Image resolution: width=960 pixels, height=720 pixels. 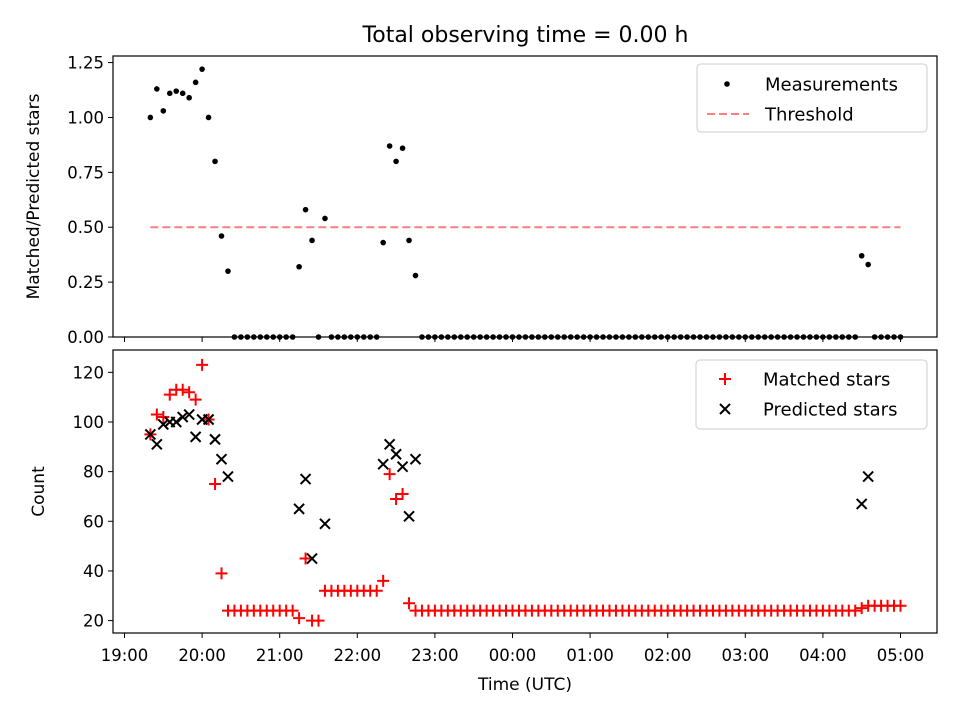 I want to click on bottom-y-tick-label: 120, so click(x=89, y=372).